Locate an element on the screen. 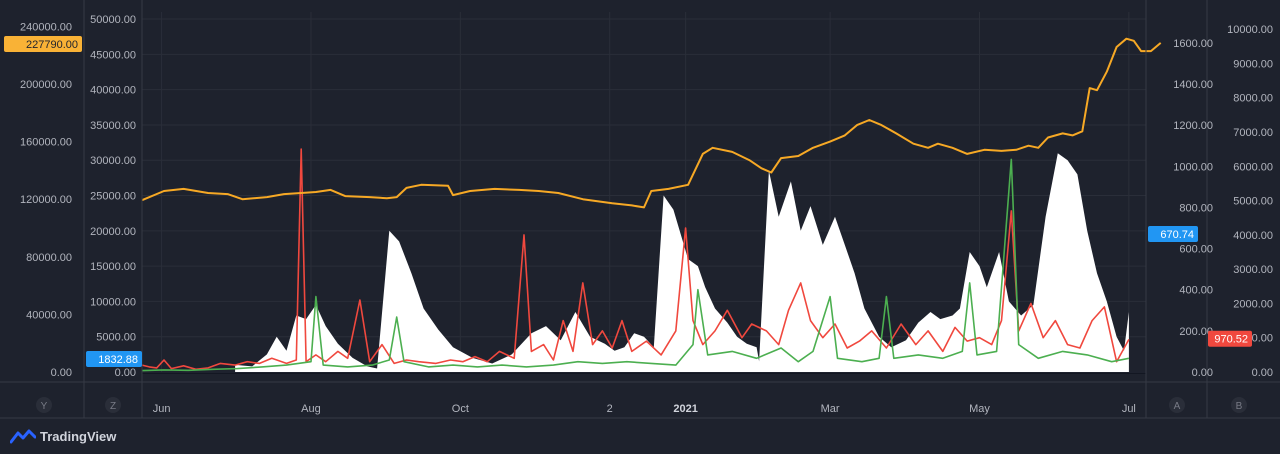 This screenshot has width=1280, height=454. axis-z-tick-label: 30000.00 is located at coordinates (113, 161).